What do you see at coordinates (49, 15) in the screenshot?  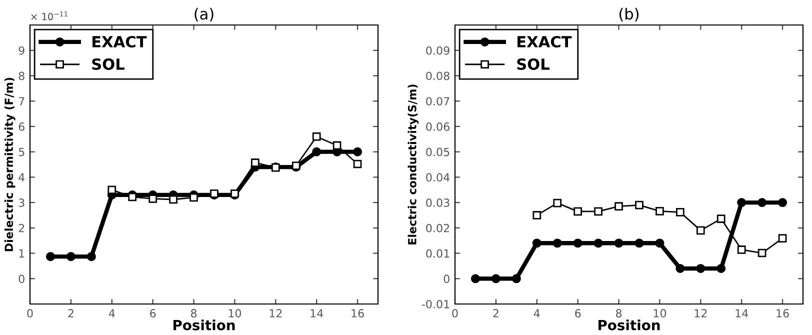 I see `text: × 10$^{−11}$` at bounding box center [49, 15].